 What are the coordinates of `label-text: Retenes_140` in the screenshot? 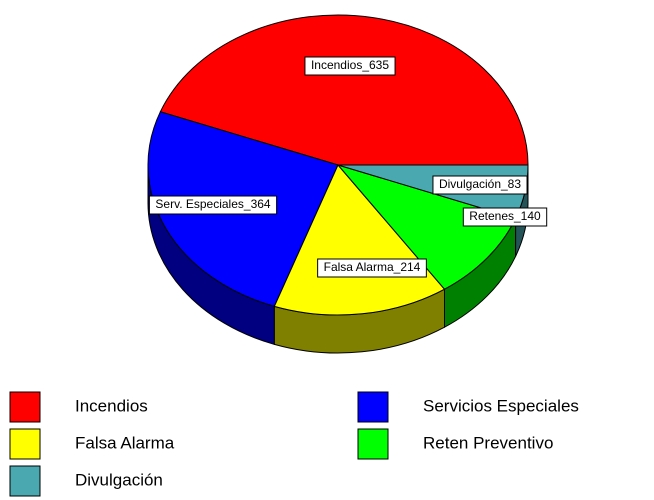 It's located at (505, 216).